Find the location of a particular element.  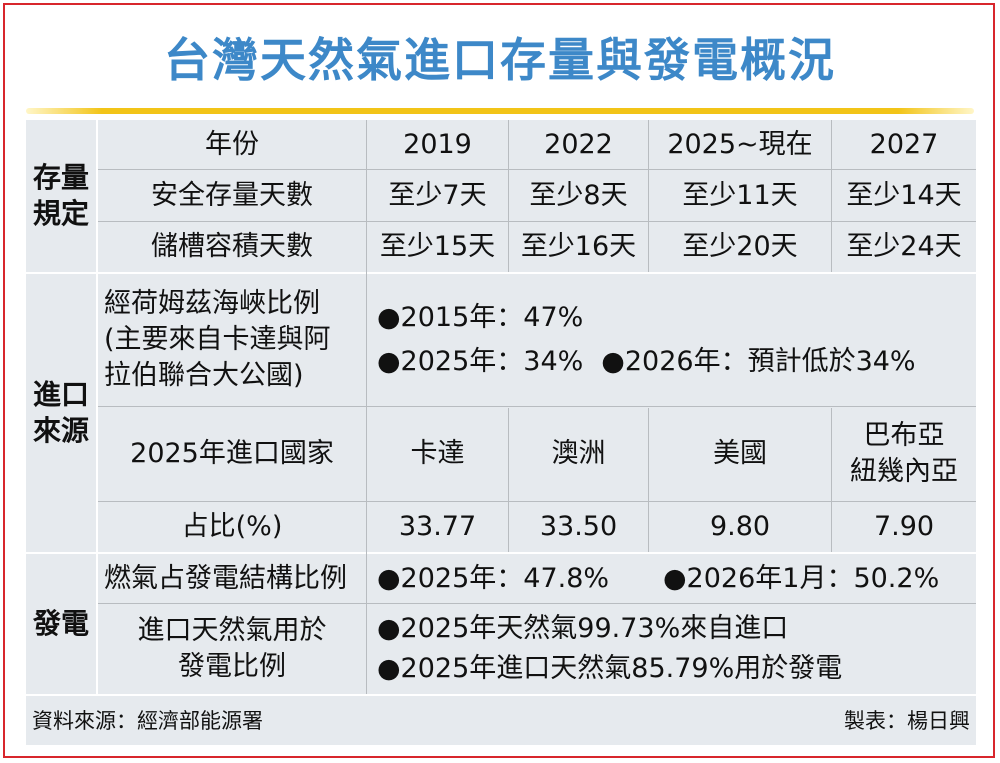

hormuz-values: ●2015年：47% ●2025年：34% ●2026年：預計低於34% is located at coordinates (646, 339).